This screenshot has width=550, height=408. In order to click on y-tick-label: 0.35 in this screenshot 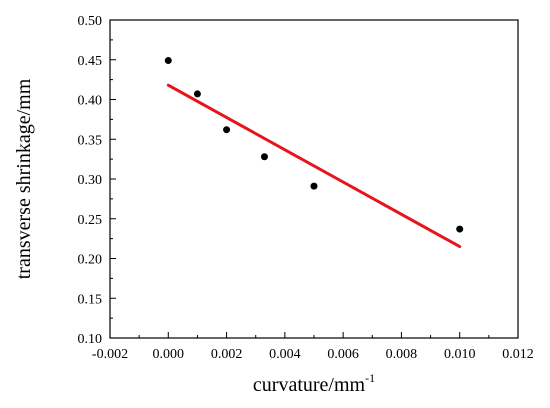, I will do `click(90, 140)`.